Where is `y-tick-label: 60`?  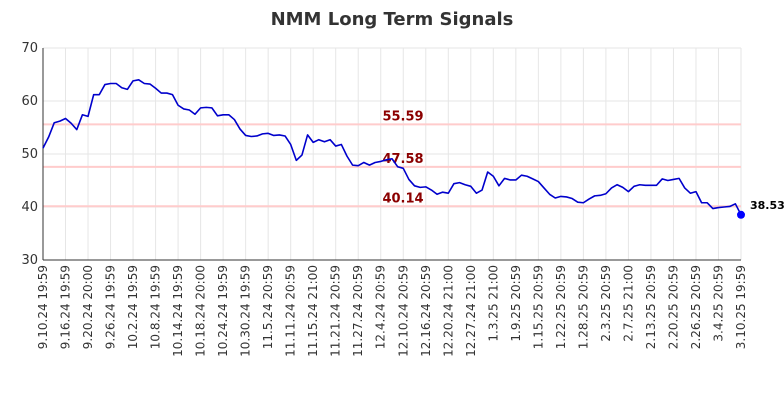 y-tick-label: 60 is located at coordinates (29, 101).